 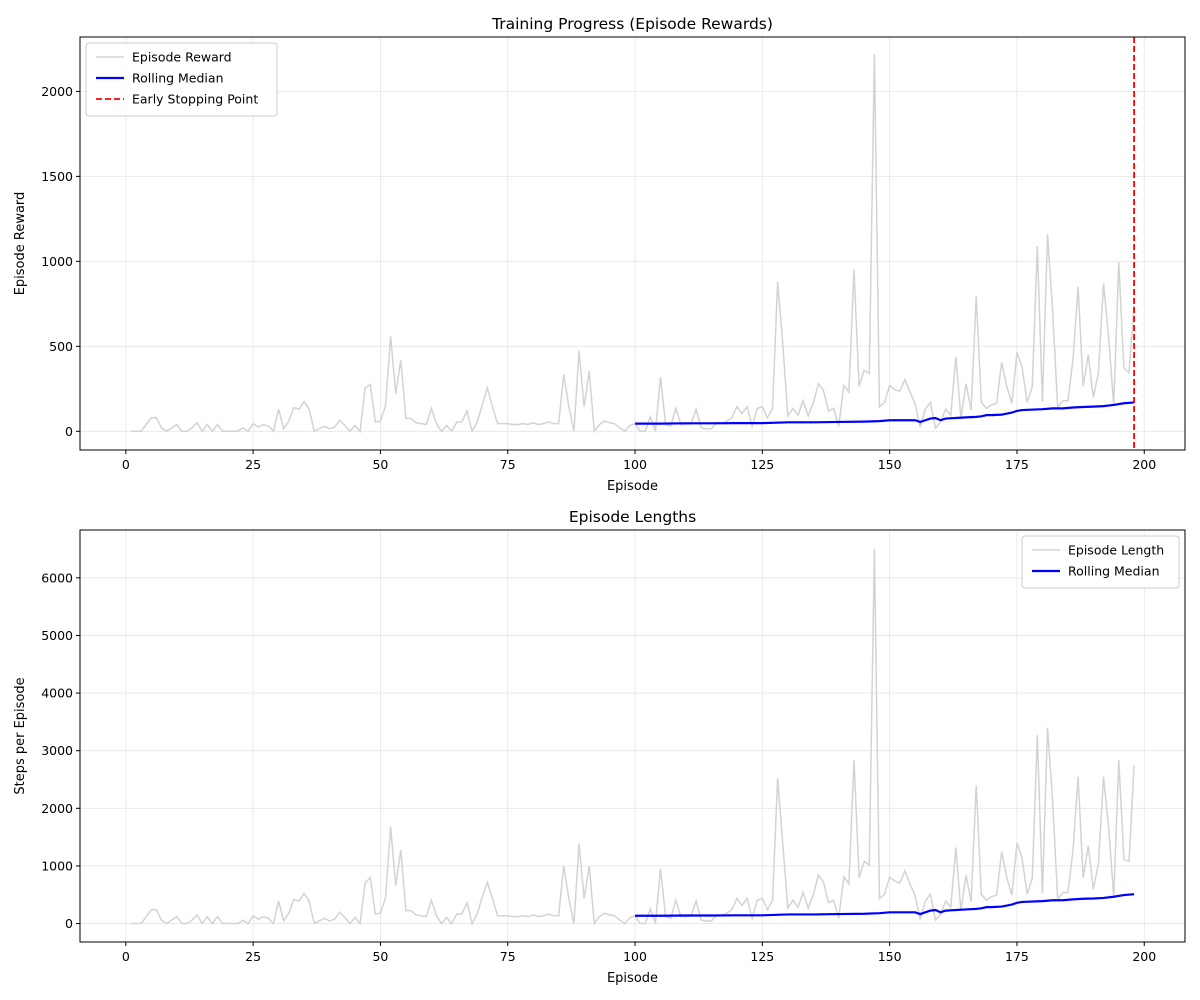 I want to click on legend-label: Episode Length, so click(x=1116, y=550).